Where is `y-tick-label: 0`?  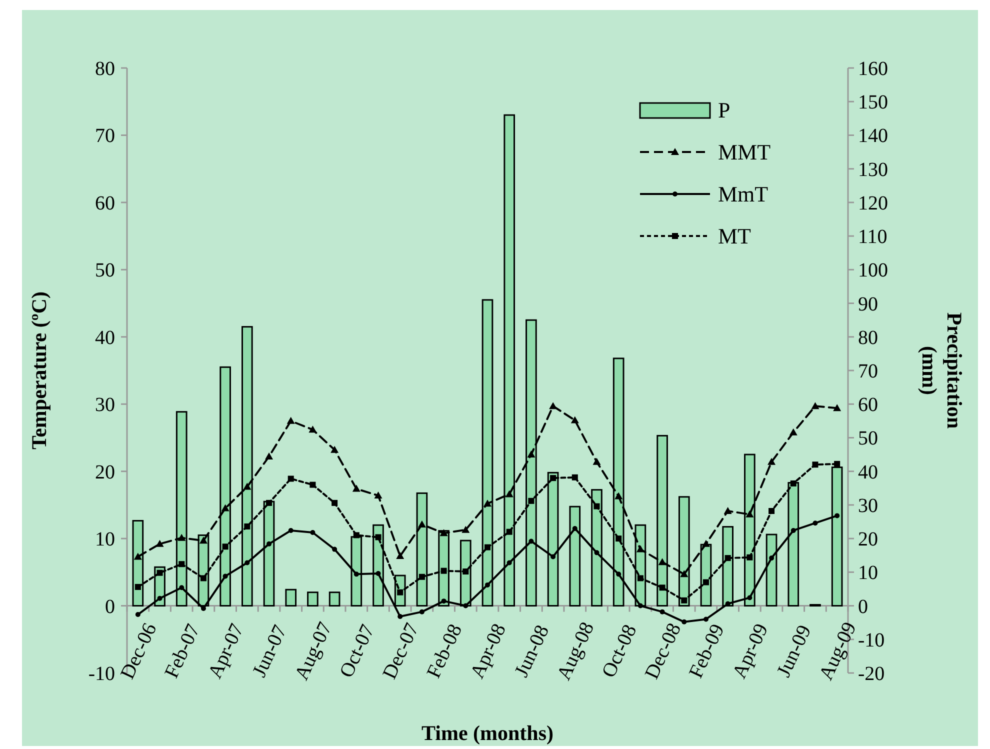
y-tick-label: 0 is located at coordinates (110, 607).